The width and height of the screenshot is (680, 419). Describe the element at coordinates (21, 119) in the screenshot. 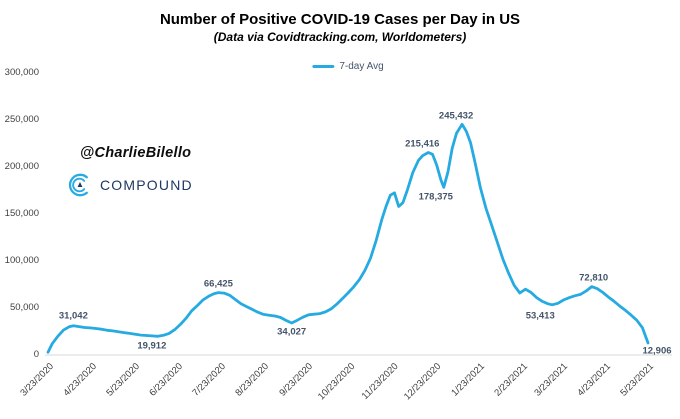

I see `y-axis-label: 250,000` at that location.